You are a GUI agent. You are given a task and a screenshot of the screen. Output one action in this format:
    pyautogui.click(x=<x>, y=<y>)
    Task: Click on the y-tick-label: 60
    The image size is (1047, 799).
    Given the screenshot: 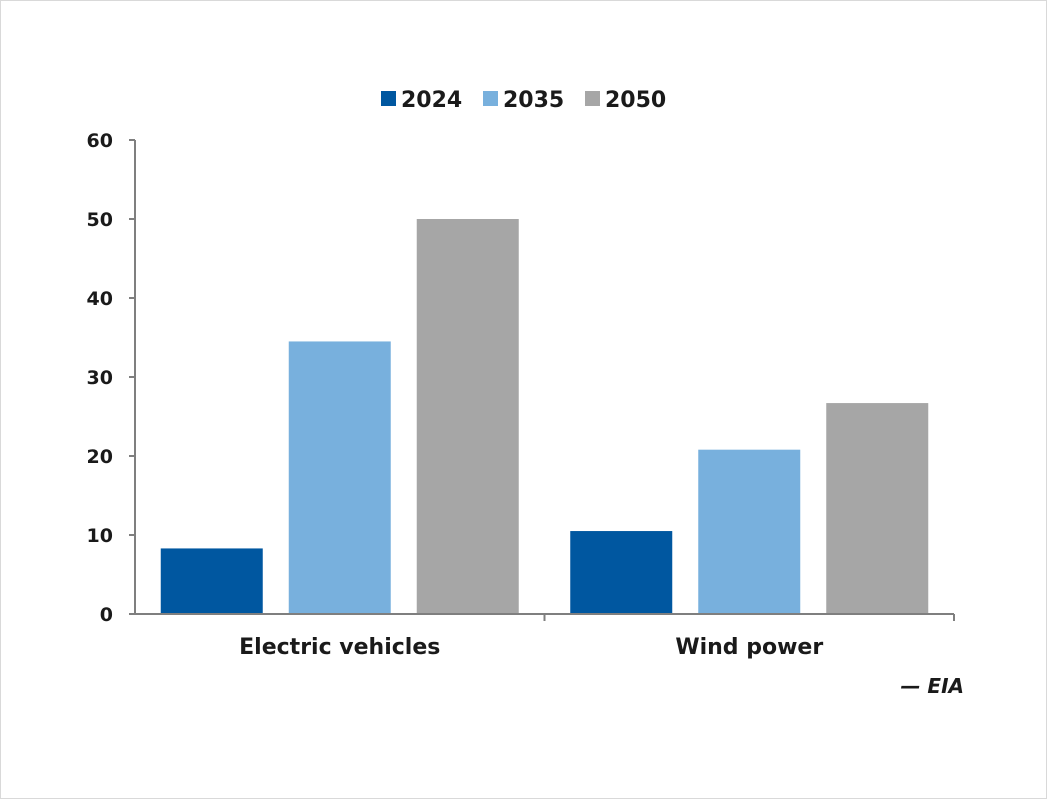 What is the action you would take?
    pyautogui.click(x=100, y=141)
    